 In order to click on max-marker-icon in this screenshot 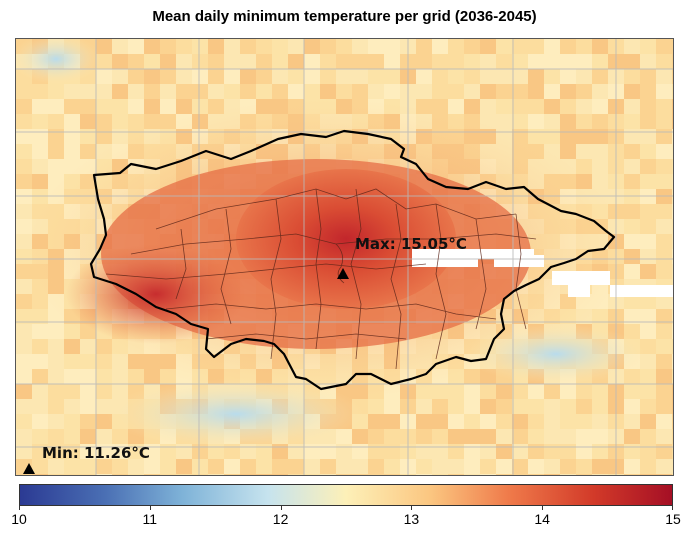, I will do `click(343, 273)`.